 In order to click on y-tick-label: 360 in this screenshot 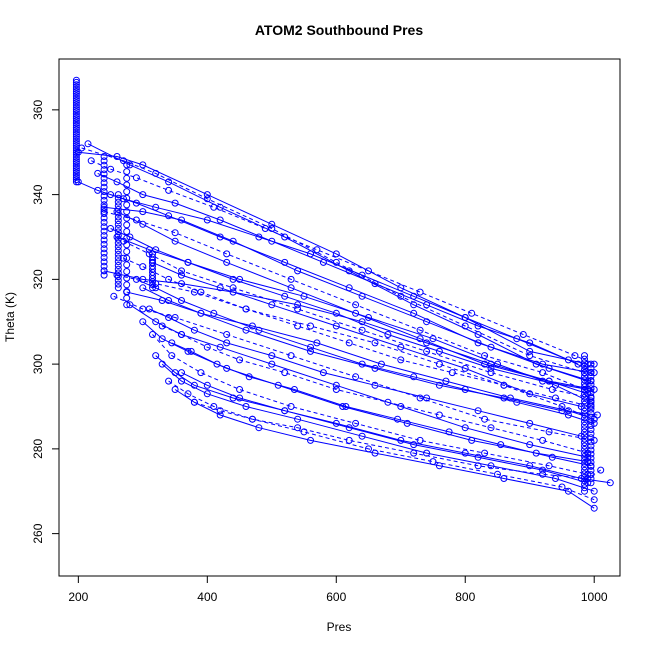, I will do `click(38, 110)`.